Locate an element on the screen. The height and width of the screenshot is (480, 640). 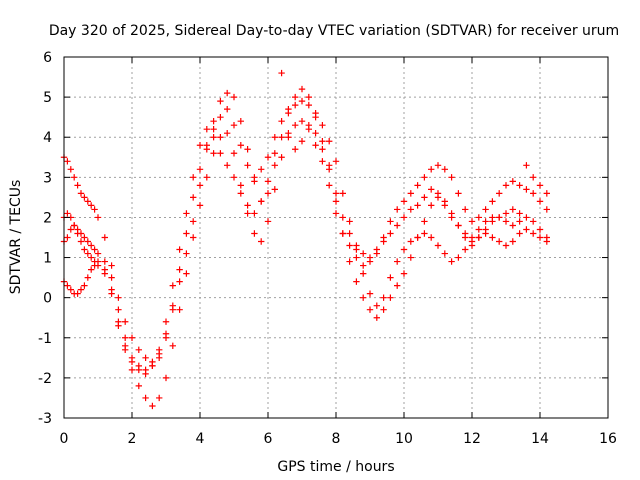
y-tick-label: -2 is located at coordinates (45, 379).